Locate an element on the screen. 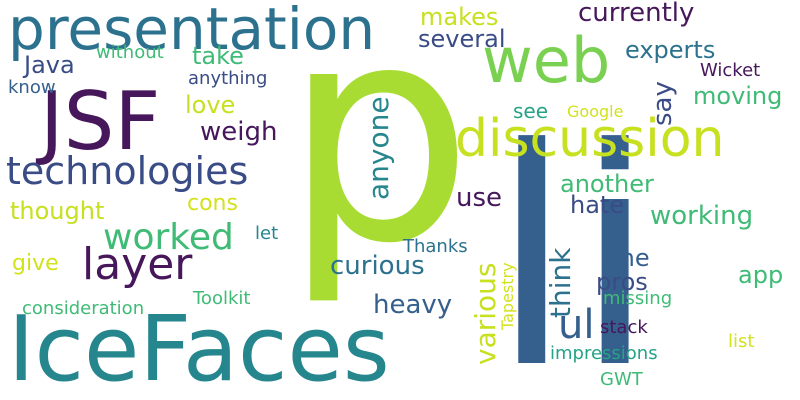  word-love: love is located at coordinates (210, 105).